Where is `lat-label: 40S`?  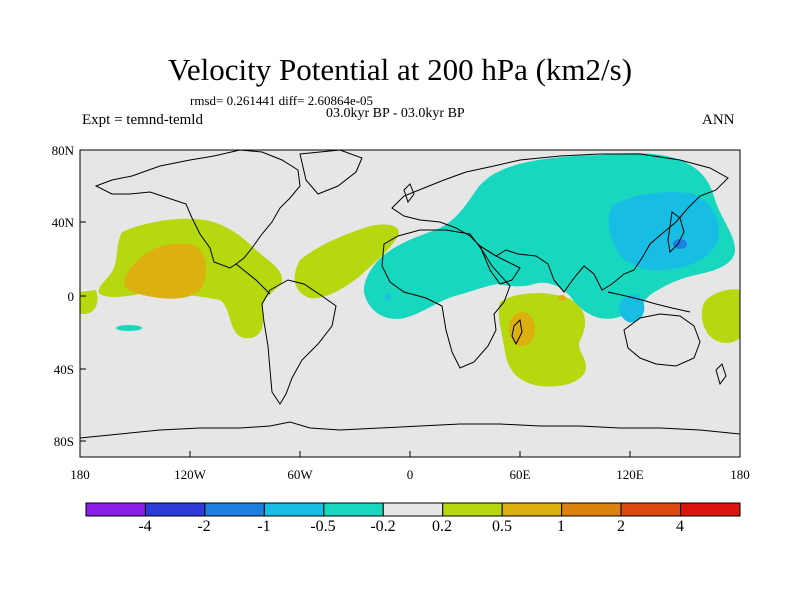 lat-label: 40S is located at coordinates (63, 369).